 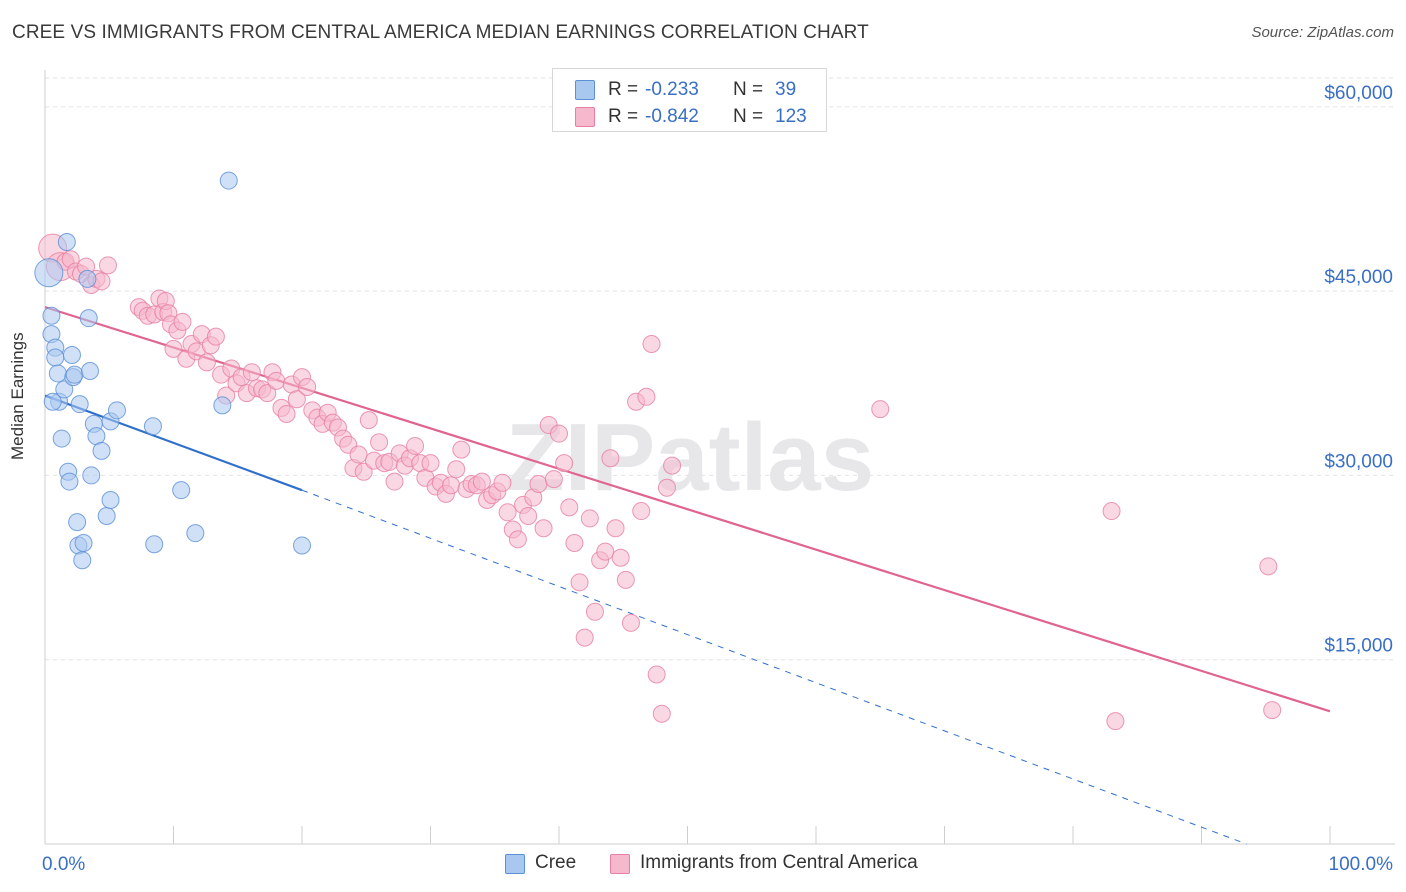 What do you see at coordinates (1358, 277) in the screenshot?
I see `y-tick-label: $45,000` at bounding box center [1358, 277].